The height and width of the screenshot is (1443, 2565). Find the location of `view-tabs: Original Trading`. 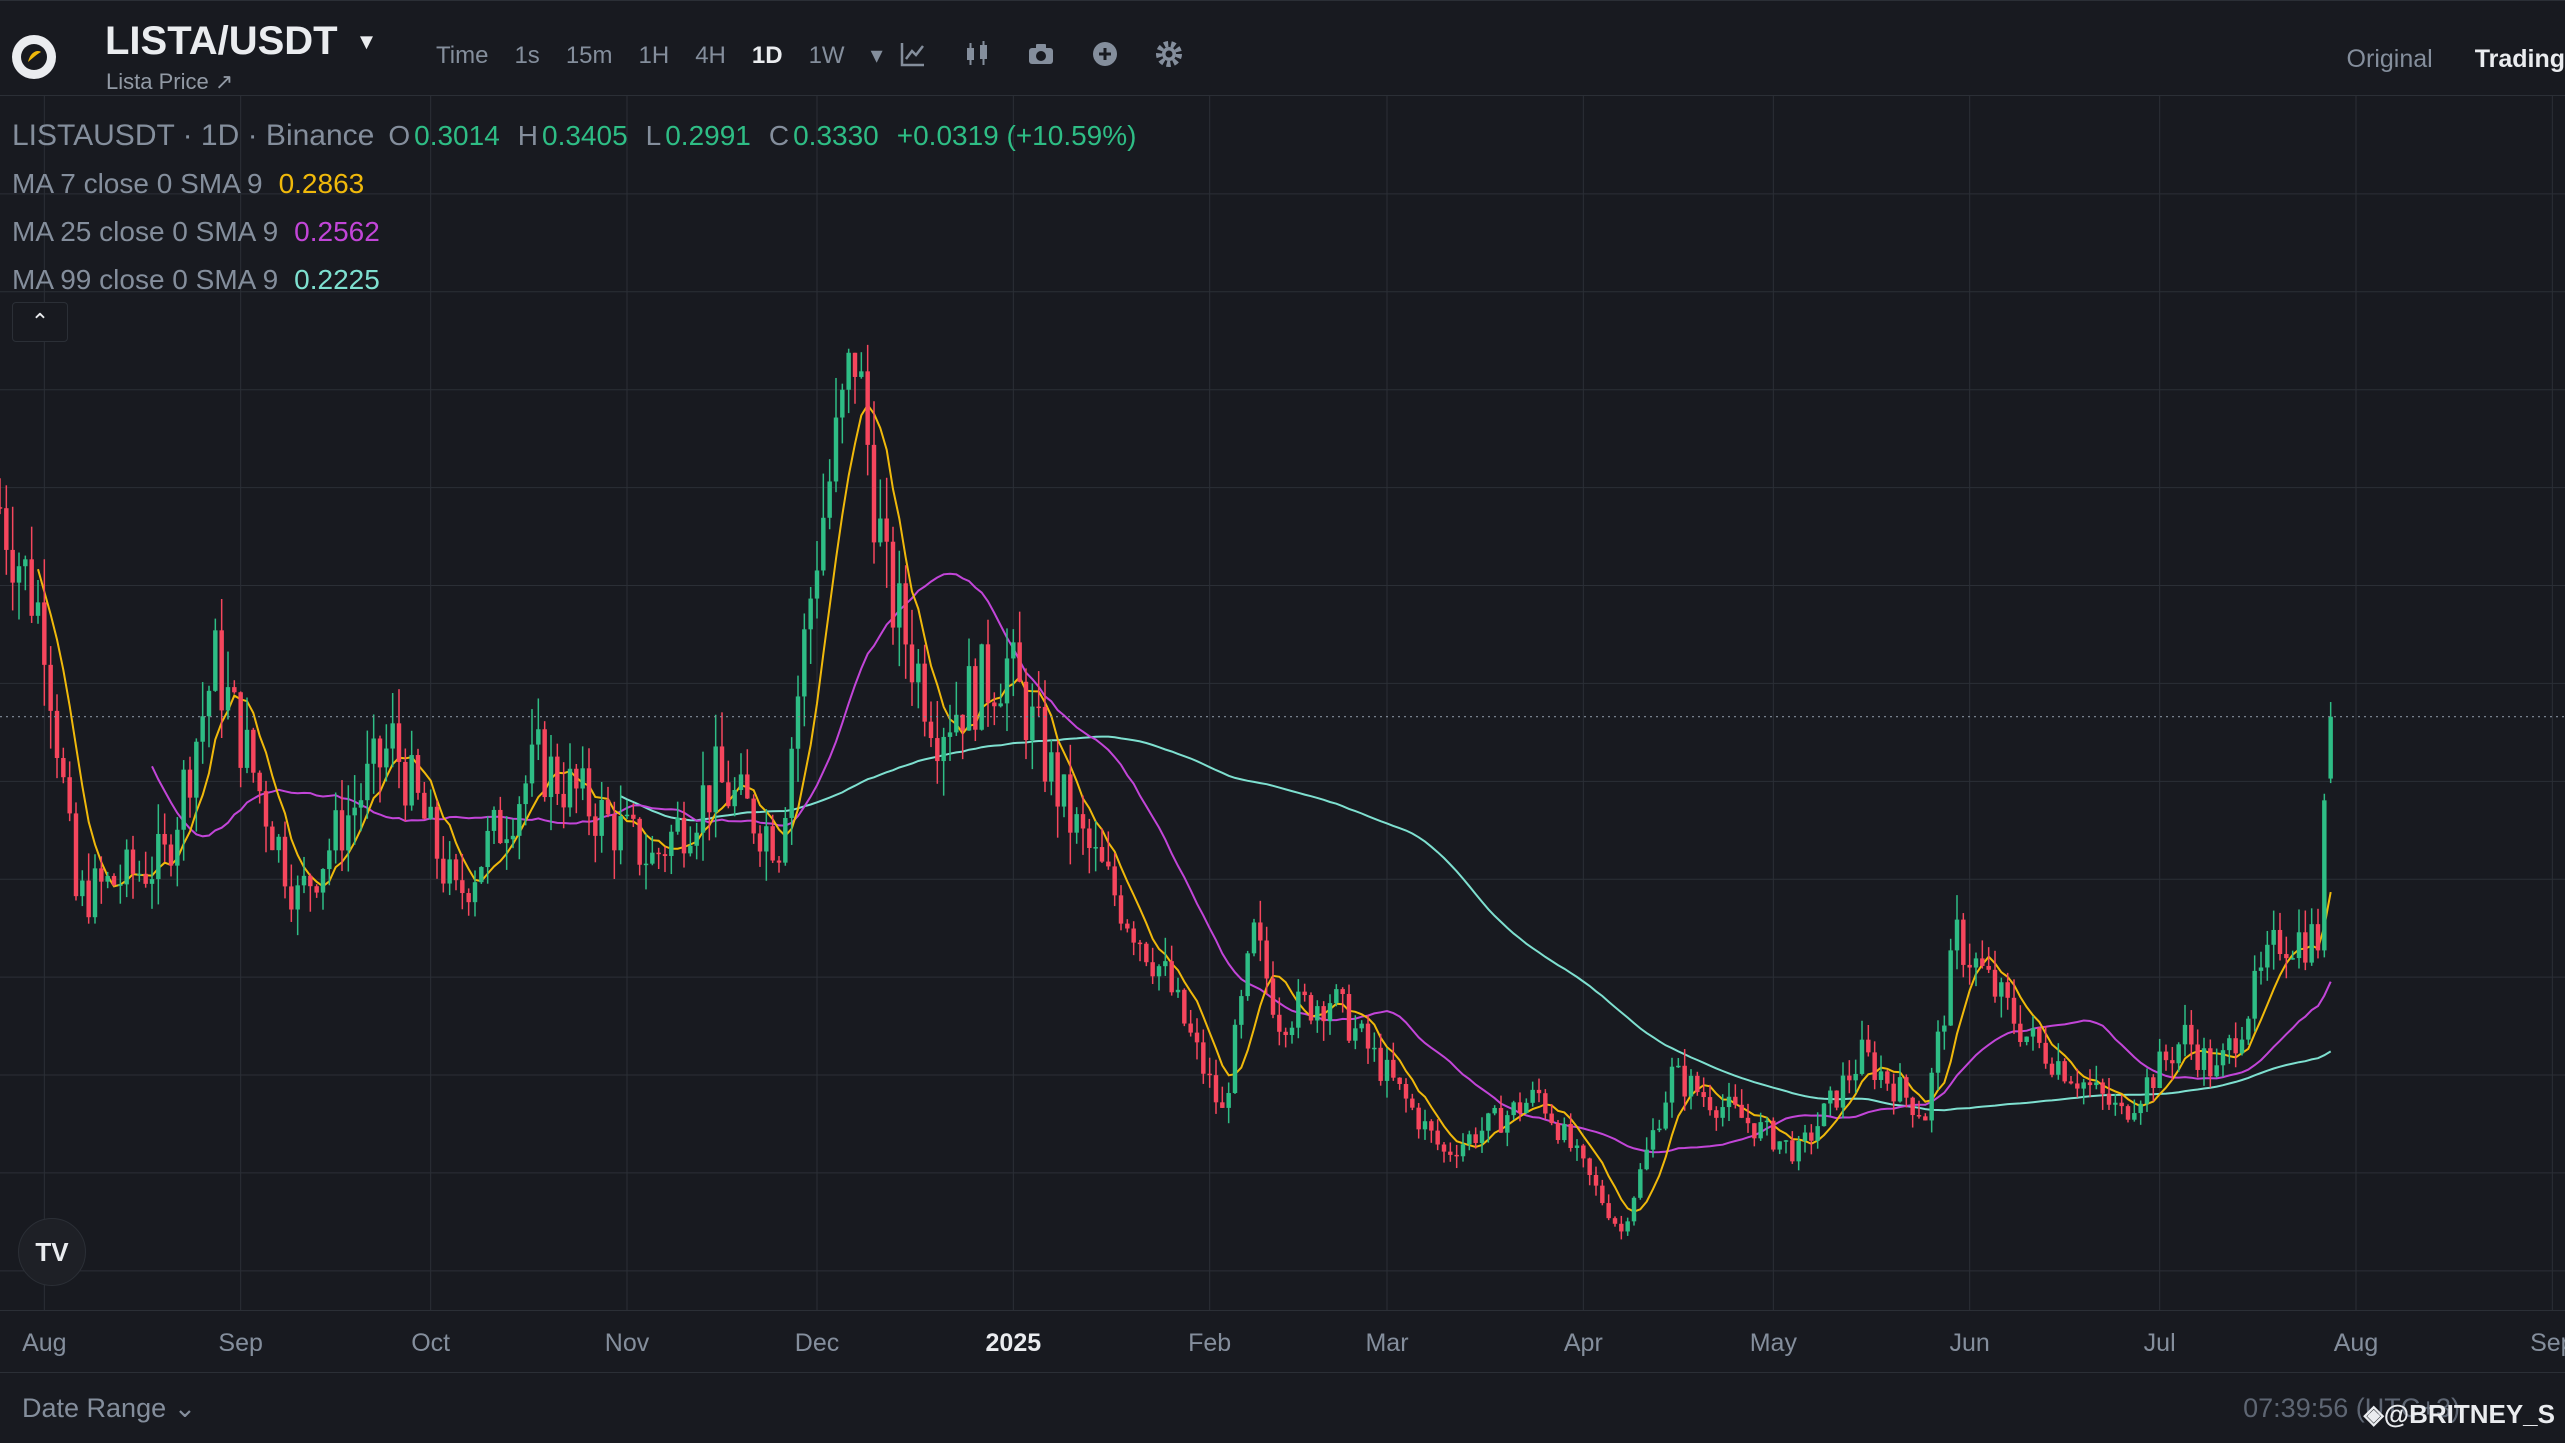

view-tabs: Original Trading is located at coordinates (2456, 59).